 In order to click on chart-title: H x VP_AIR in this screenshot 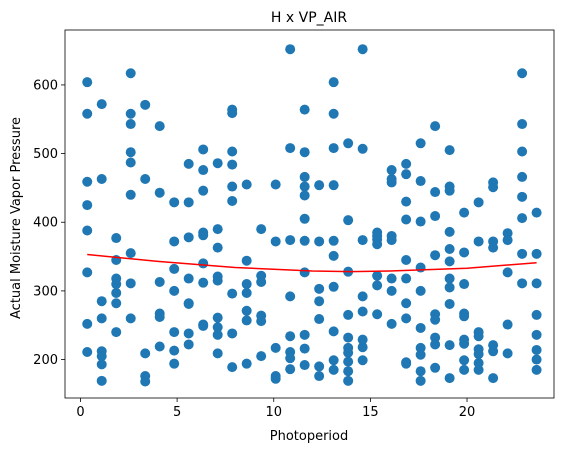, I will do `click(309, 18)`.